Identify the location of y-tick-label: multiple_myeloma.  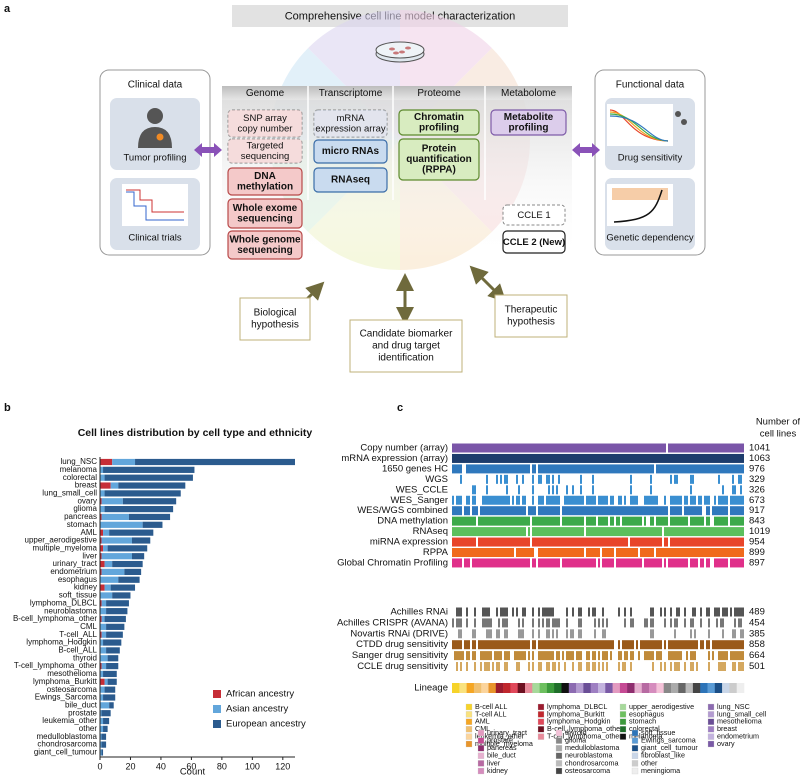
(65, 547).